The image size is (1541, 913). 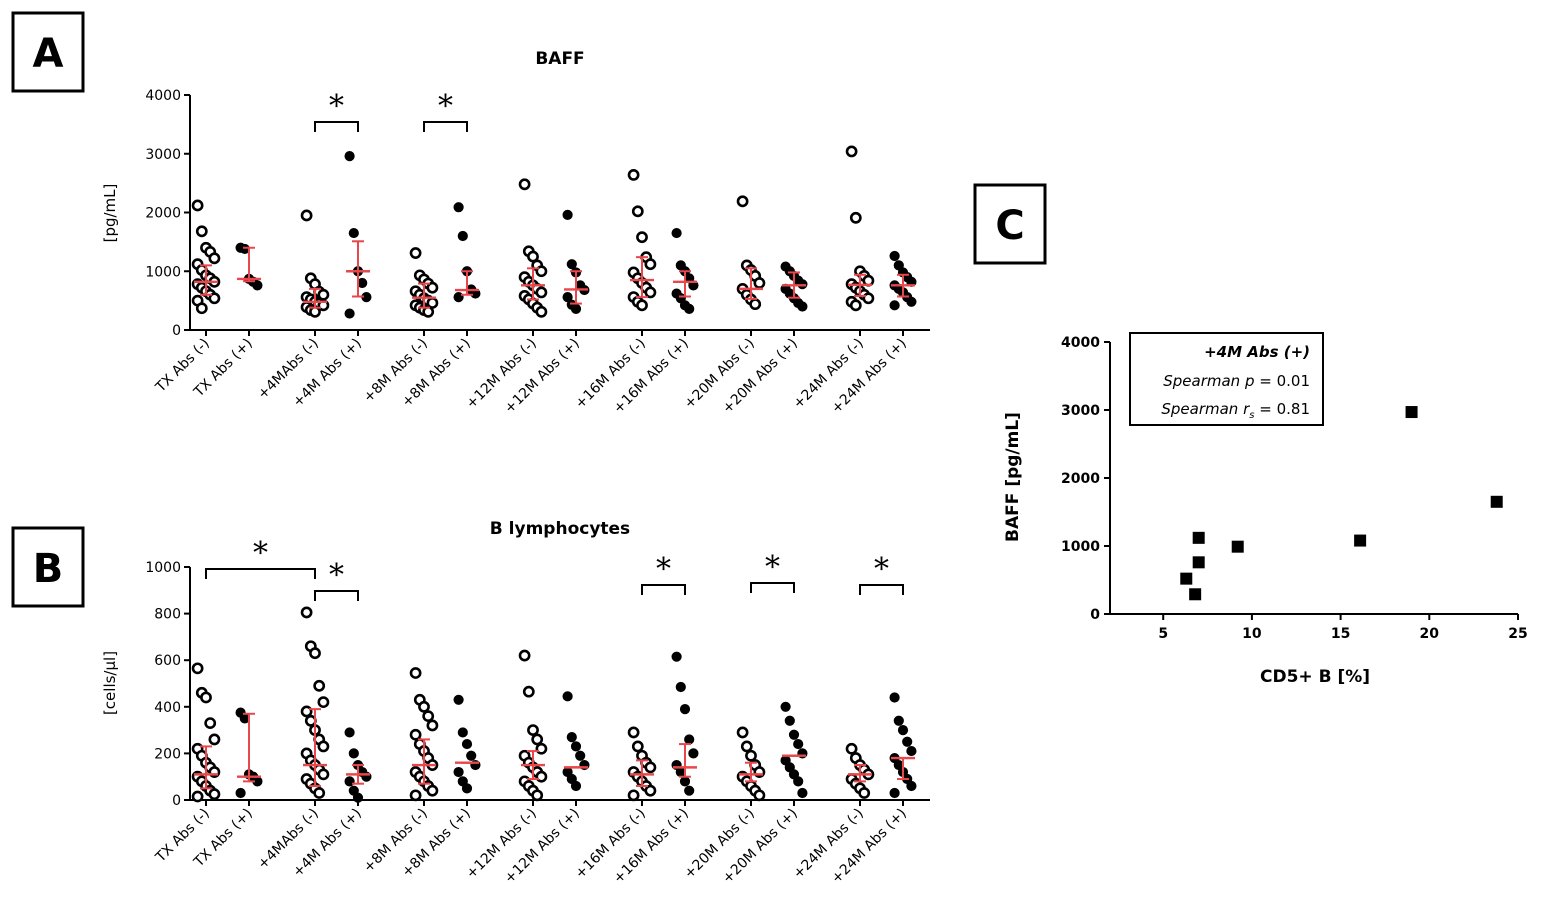 What do you see at coordinates (651, 846) in the screenshot?
I see `chart-b-xtick-label-9: +16M Abs (+)` at bounding box center [651, 846].